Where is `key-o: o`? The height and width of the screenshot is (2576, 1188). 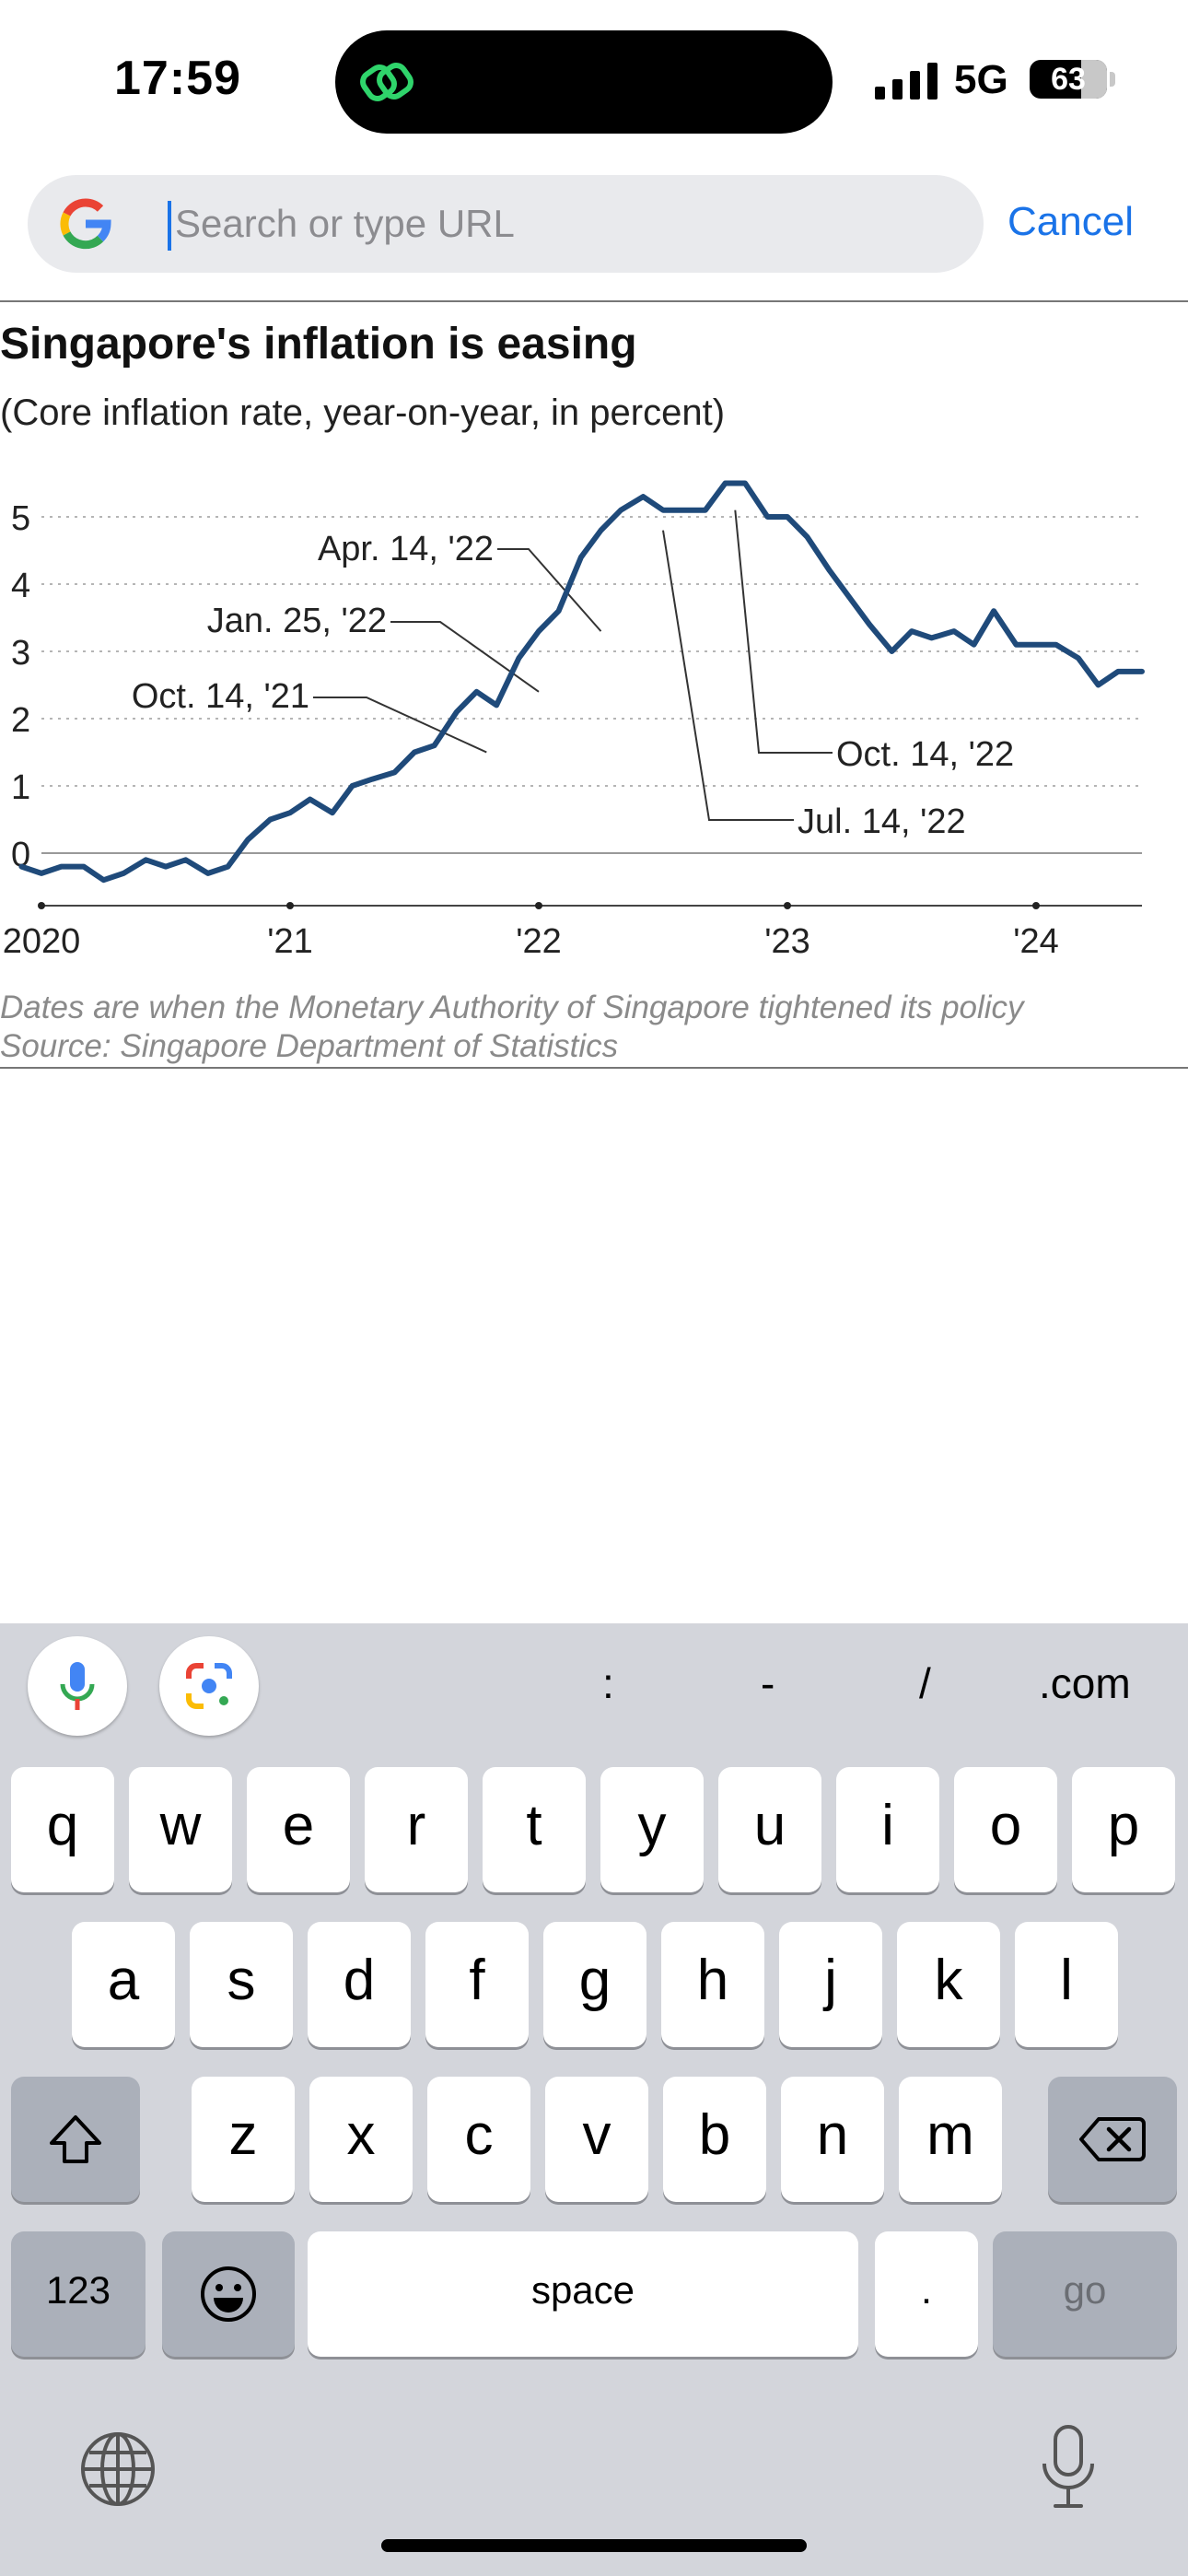
key-o: o is located at coordinates (1005, 1829).